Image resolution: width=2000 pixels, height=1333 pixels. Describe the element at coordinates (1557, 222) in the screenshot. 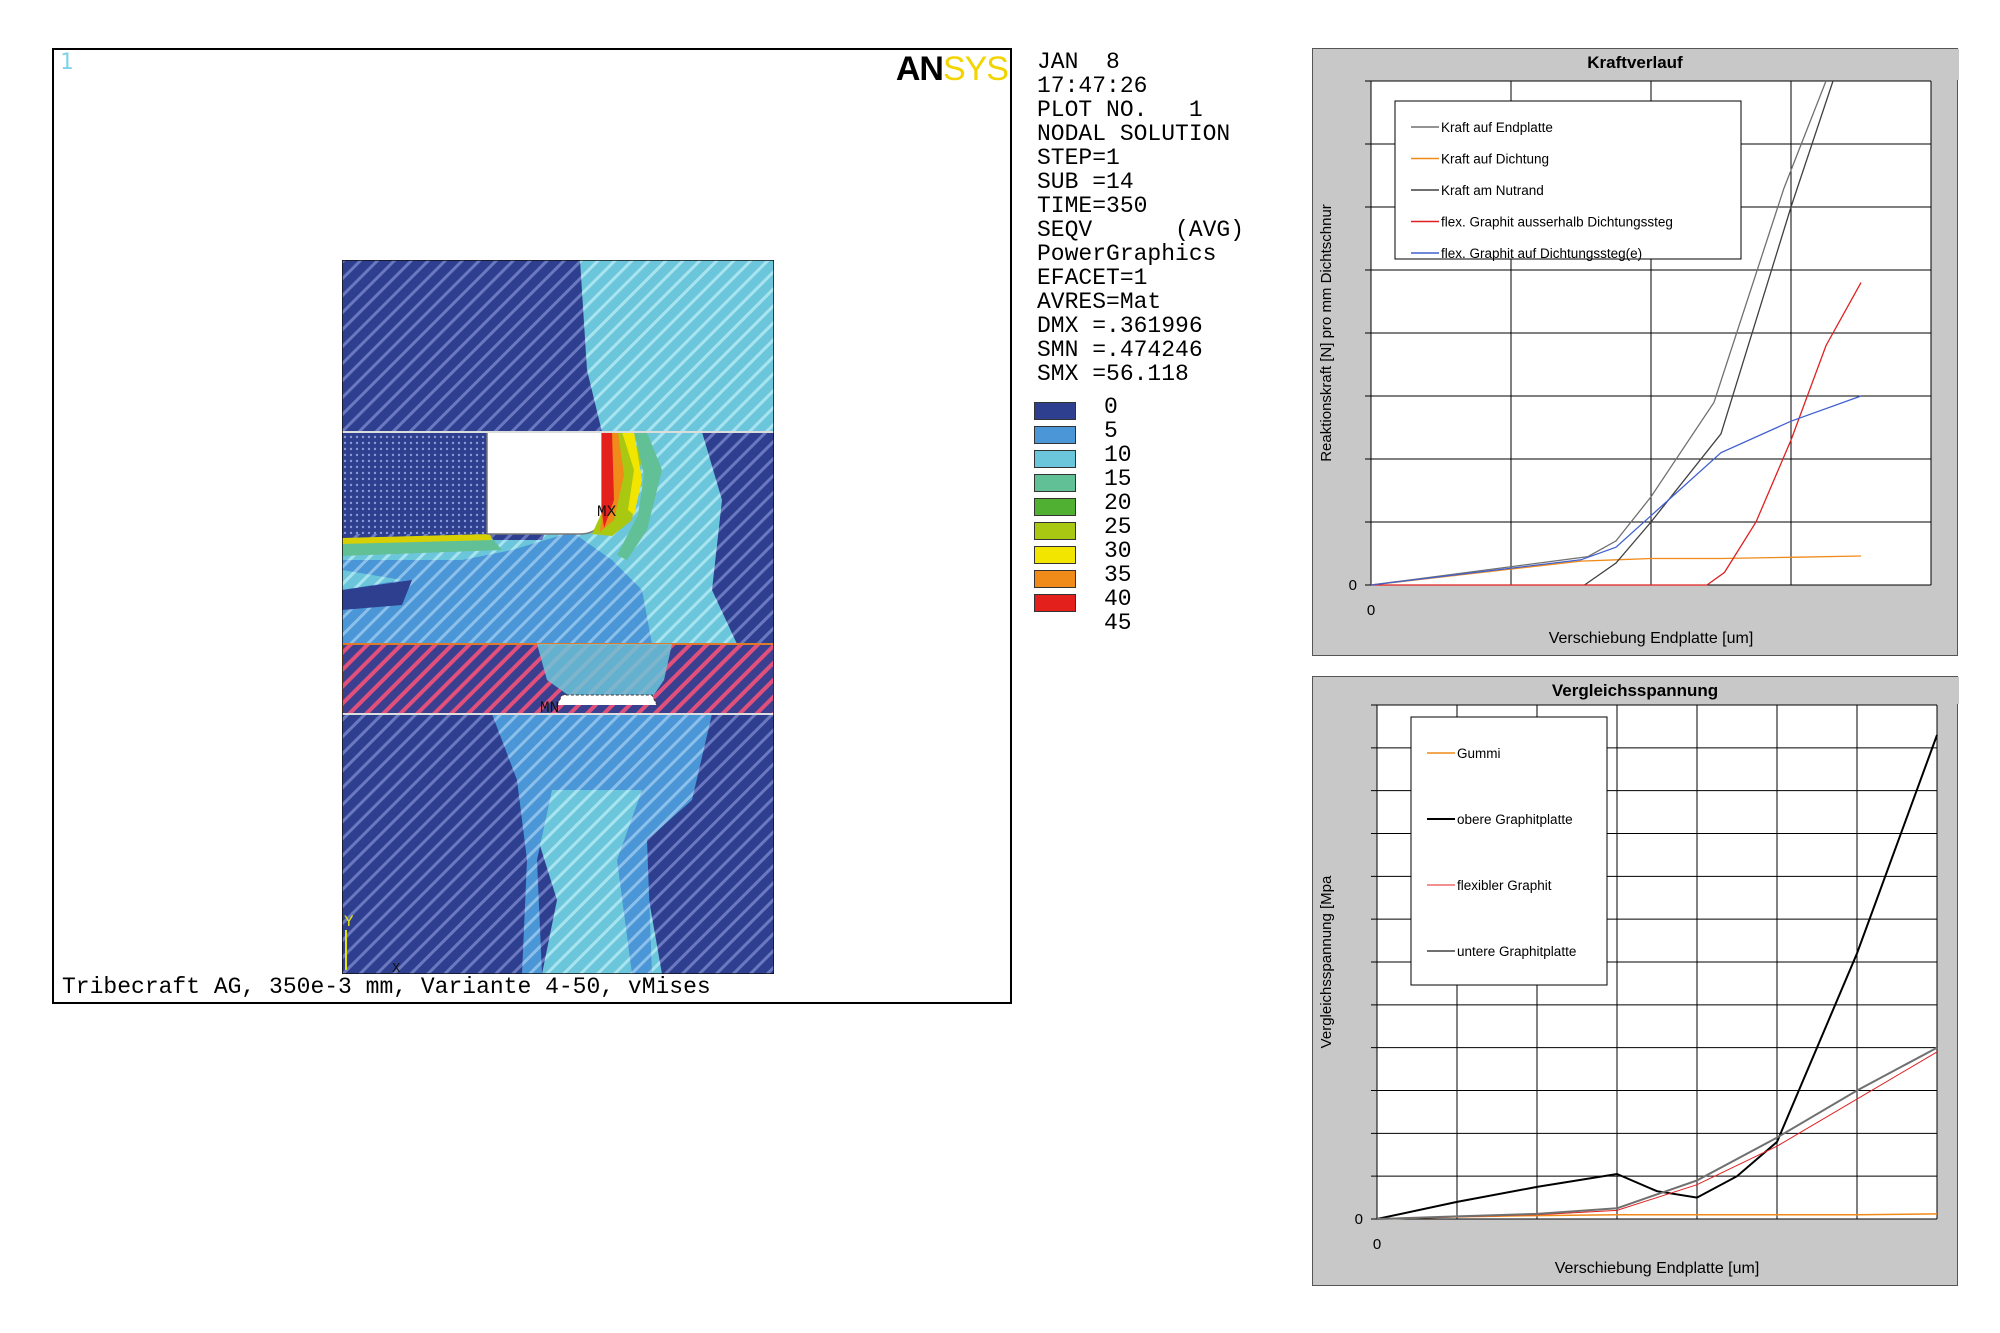

I see `legend-entry: flex. Graphit ausserhalb Dichtungssteg` at that location.